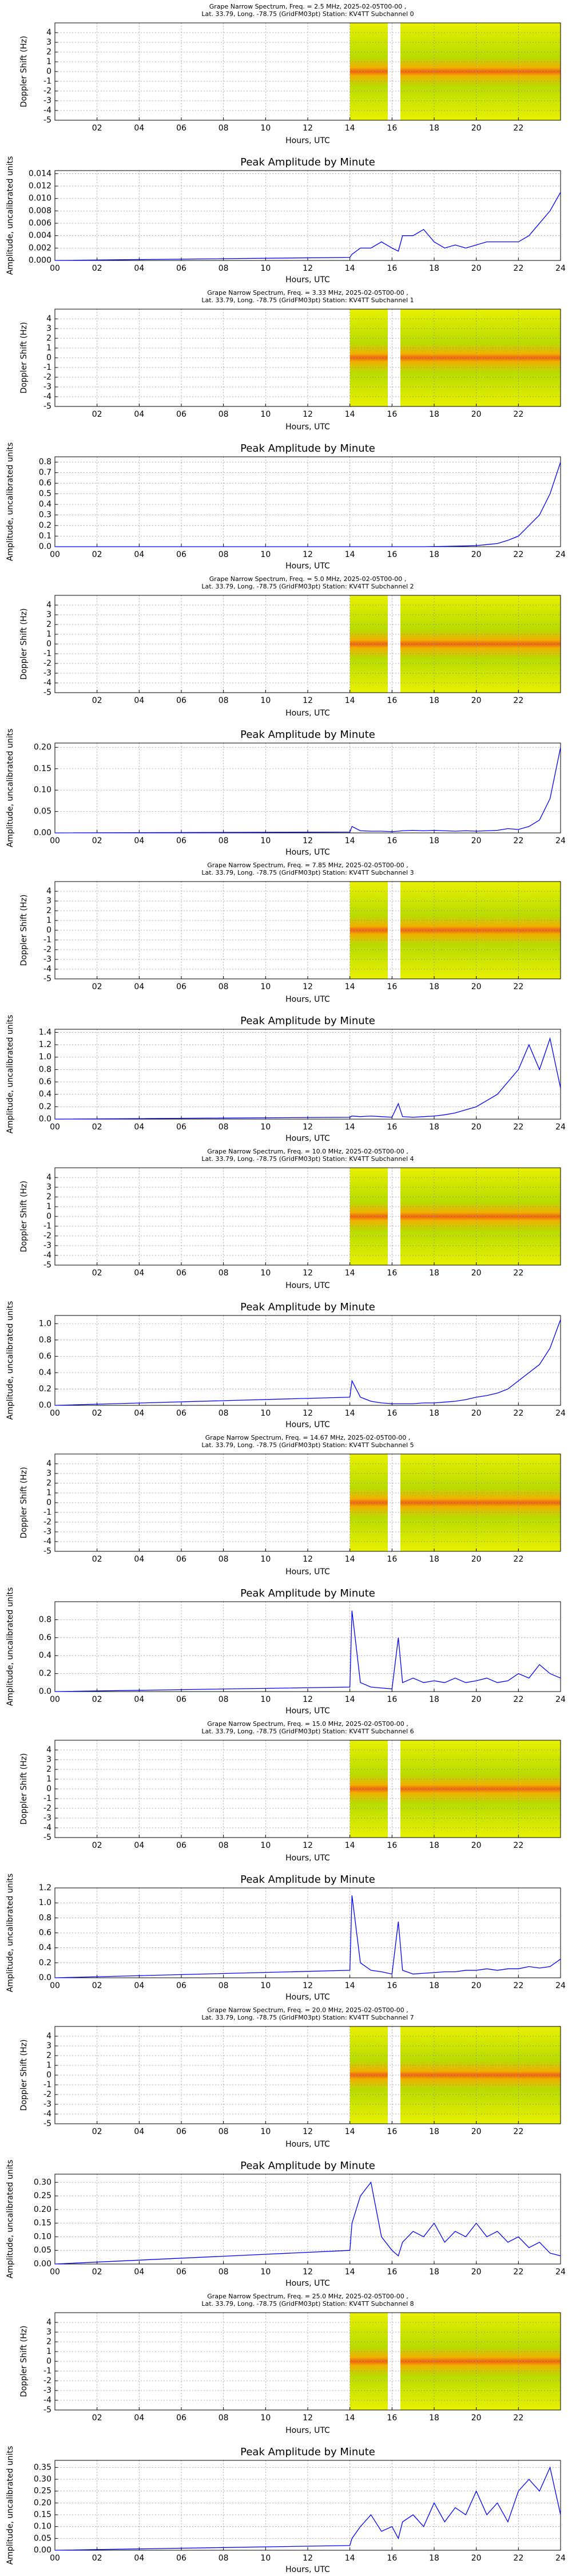 The height and width of the screenshot is (2576, 572). What do you see at coordinates (47, 1541) in the screenshot?
I see `y-tick-label: -4` at bounding box center [47, 1541].